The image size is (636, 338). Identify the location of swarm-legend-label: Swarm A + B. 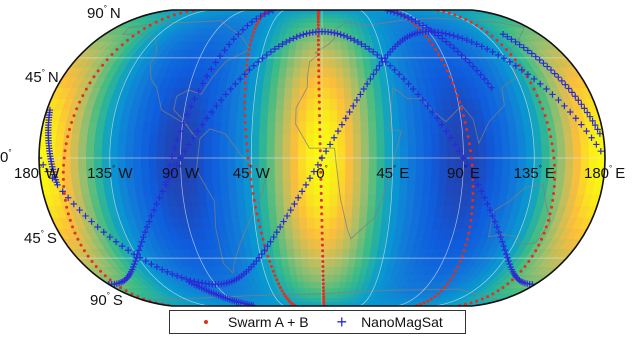
(268, 322).